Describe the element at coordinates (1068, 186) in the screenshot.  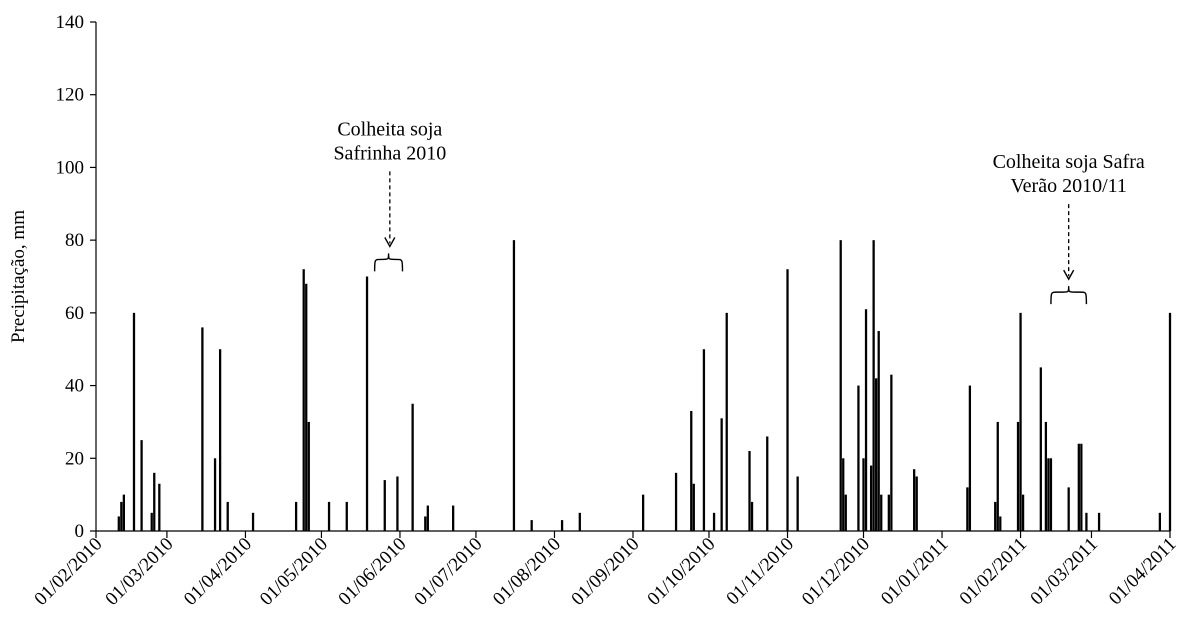
I see `annotation-text: Verão 2010/11` at that location.